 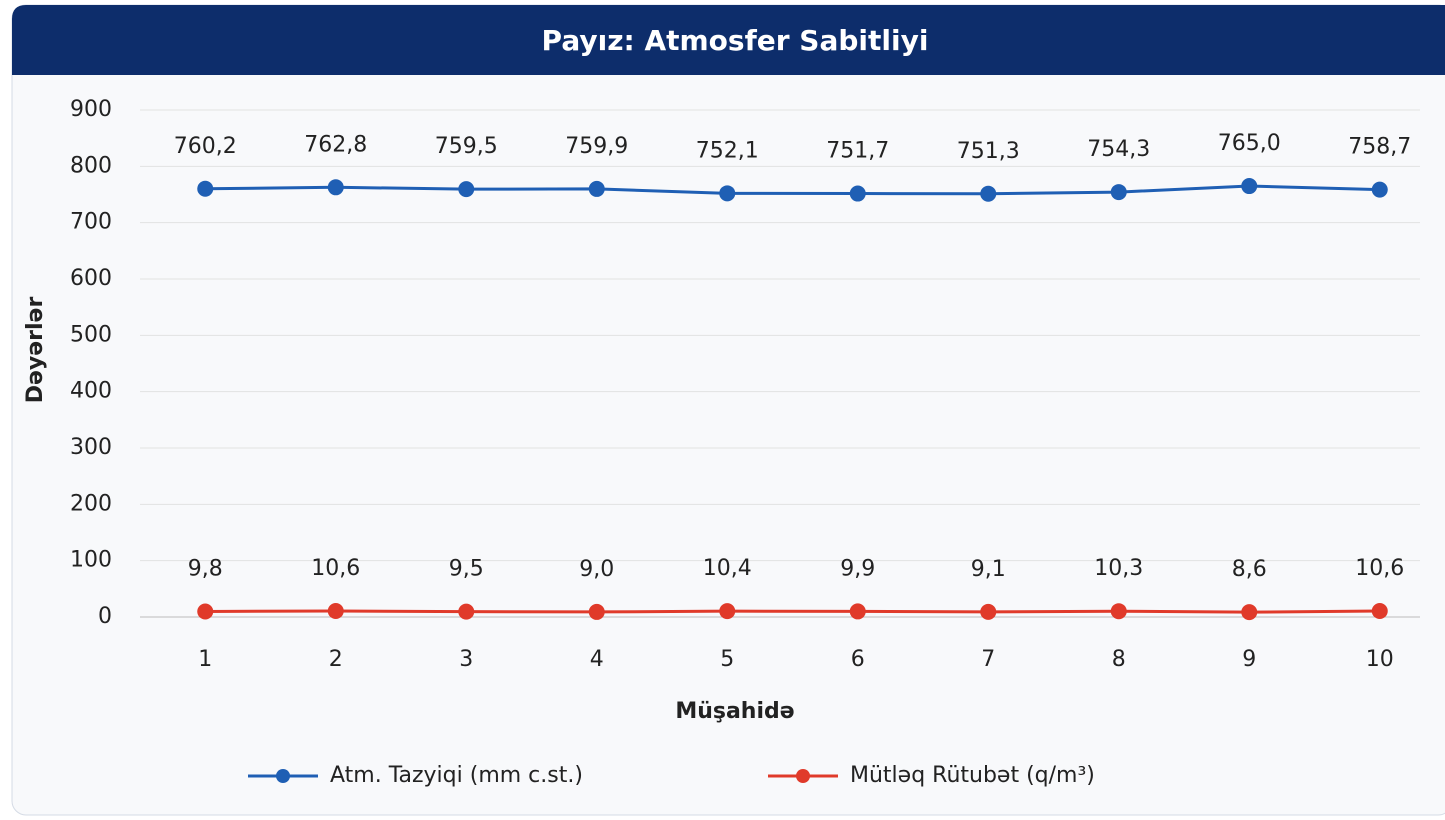 I want to click on x-axis-title: Müşahidə, so click(x=734, y=711).